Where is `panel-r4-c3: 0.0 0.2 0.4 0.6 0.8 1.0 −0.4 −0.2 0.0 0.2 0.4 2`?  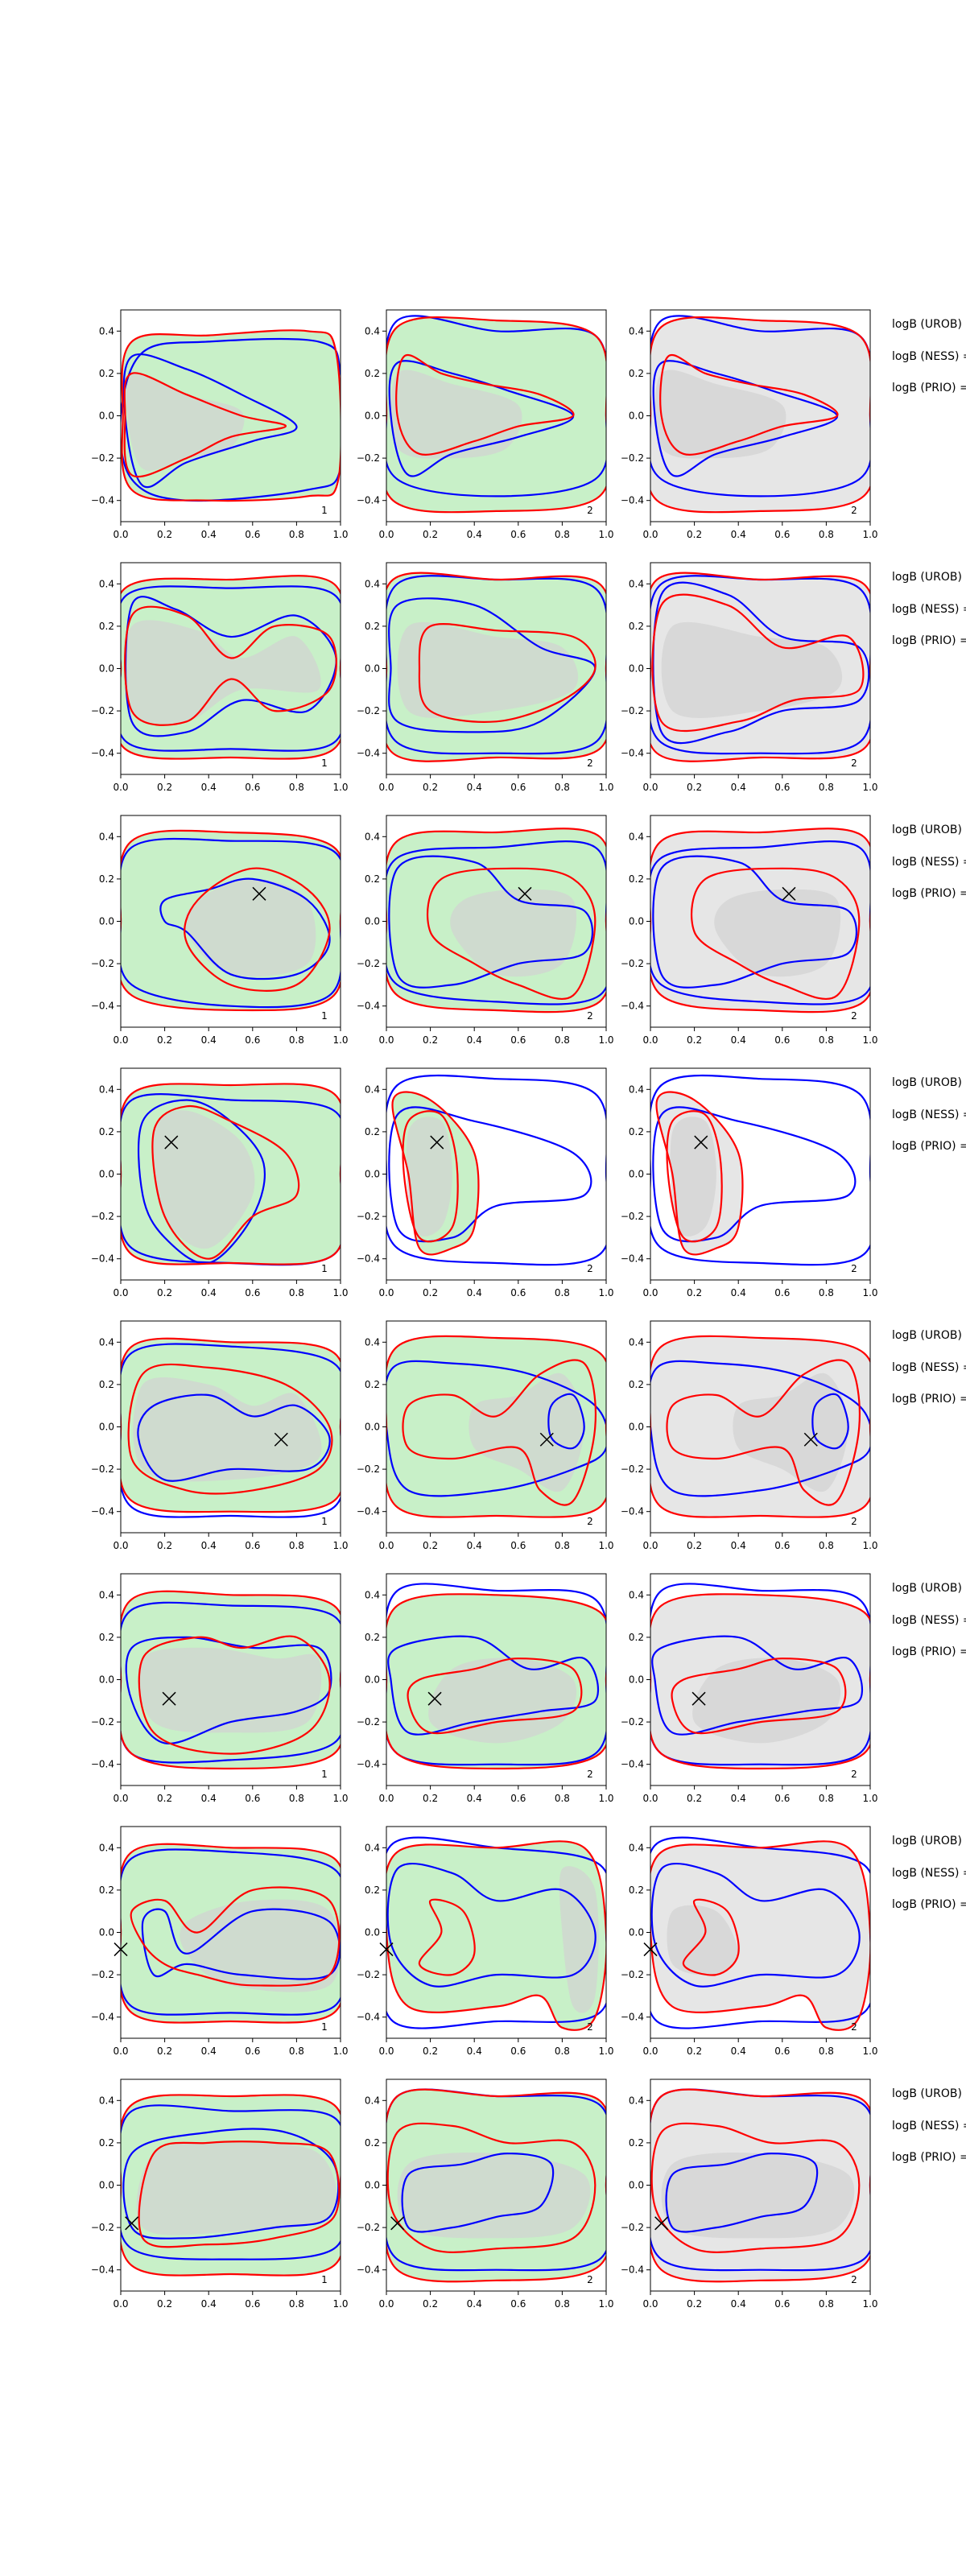 panel-r4-c3: 0.0 0.2 0.4 0.6 0.8 1.0 −0.4 −0.2 0.0 0.2 0.4 2 is located at coordinates (749, 1182).